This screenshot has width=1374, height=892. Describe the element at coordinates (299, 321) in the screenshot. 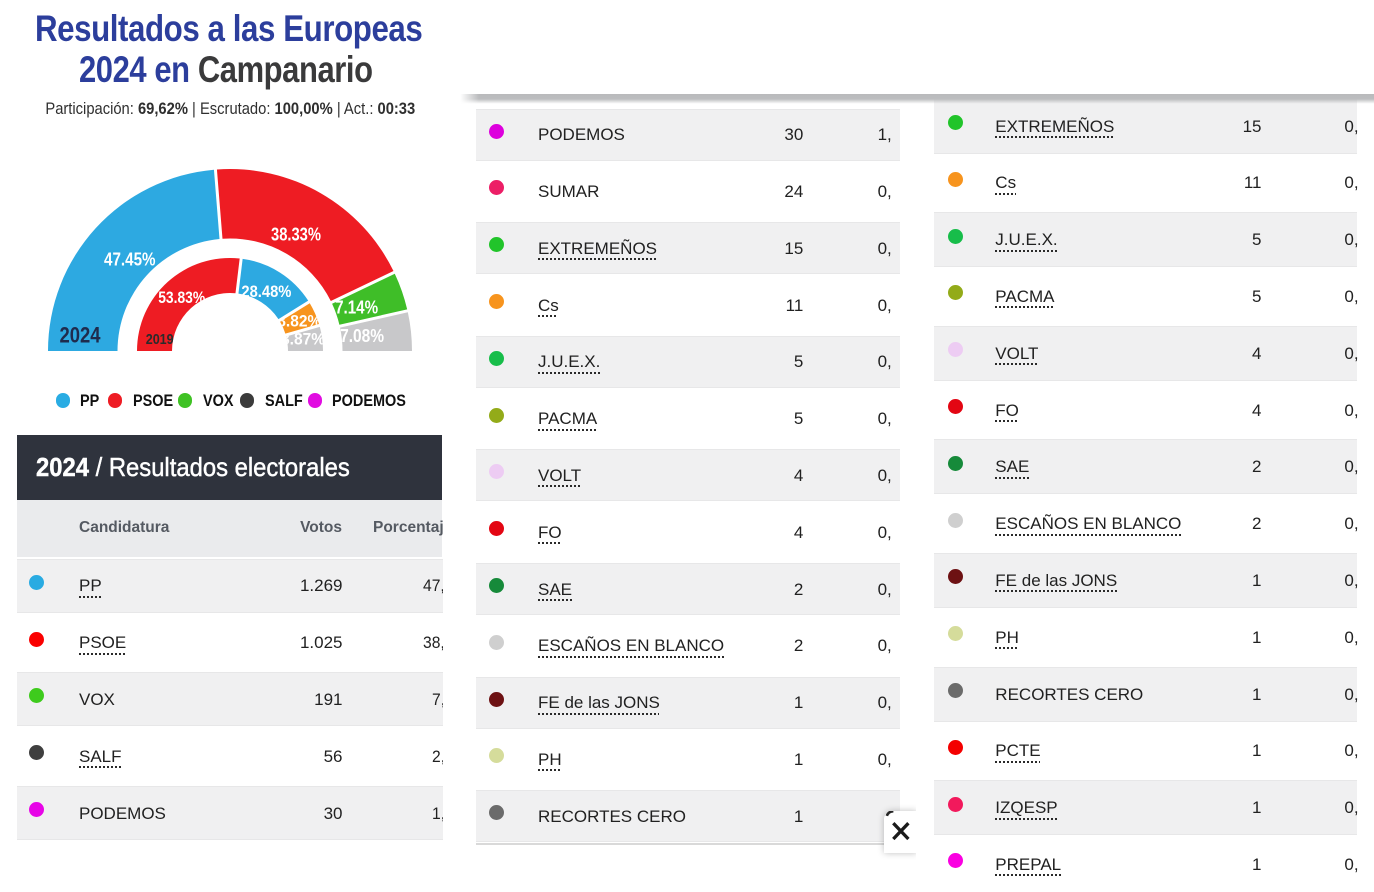

I see `svg-text: 8.82%` at that location.